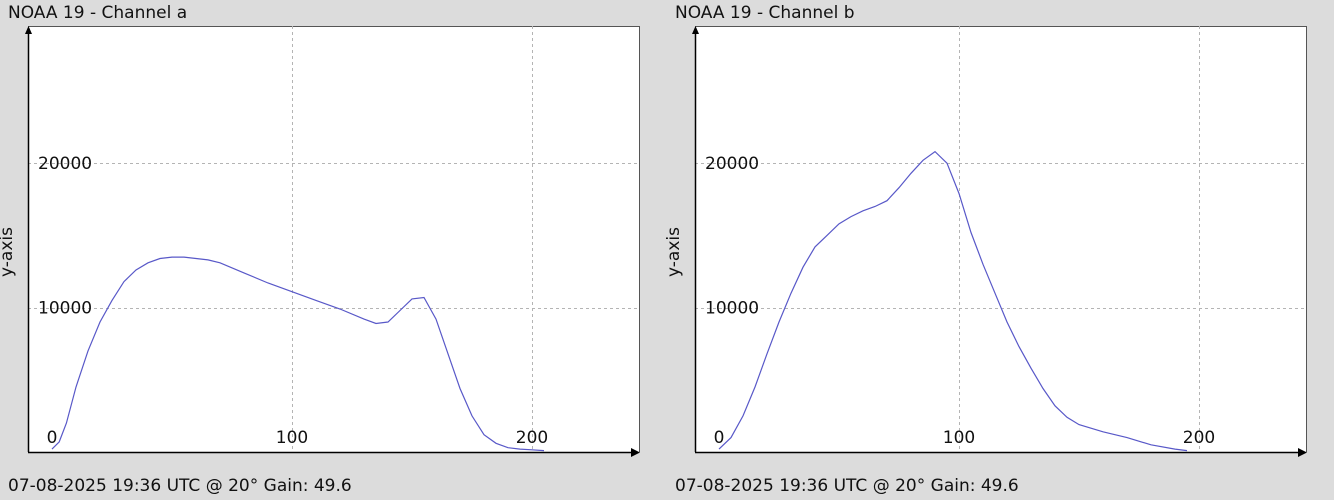  Describe the element at coordinates (98, 13) in the screenshot. I see `chart-title: NOAA 19 - Channel a` at that location.